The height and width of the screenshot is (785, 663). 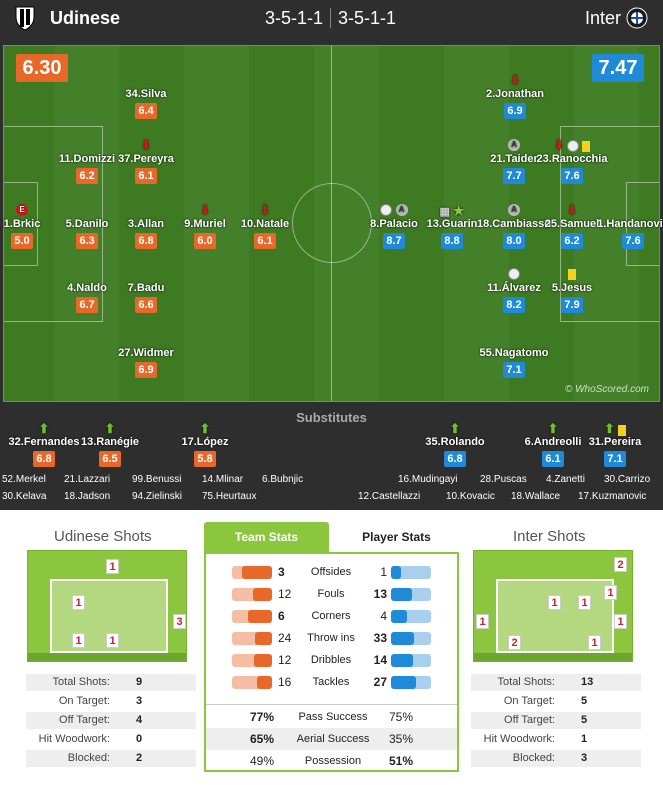 I want to click on zone-count: 1, so click(x=554, y=602).